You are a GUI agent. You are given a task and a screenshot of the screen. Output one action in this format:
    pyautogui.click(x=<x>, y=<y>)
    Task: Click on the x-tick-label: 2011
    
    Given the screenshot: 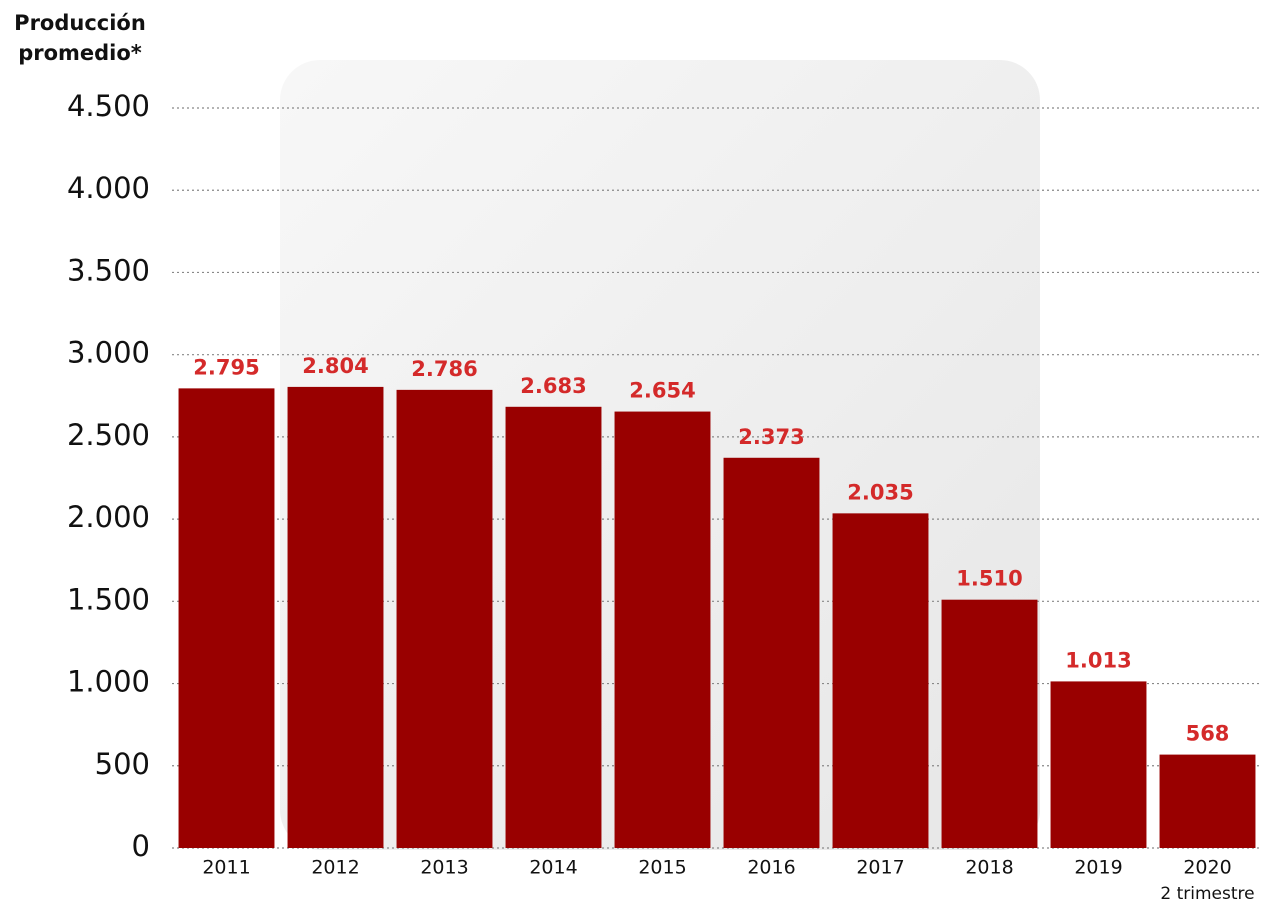 What is the action you would take?
    pyautogui.click(x=226, y=868)
    